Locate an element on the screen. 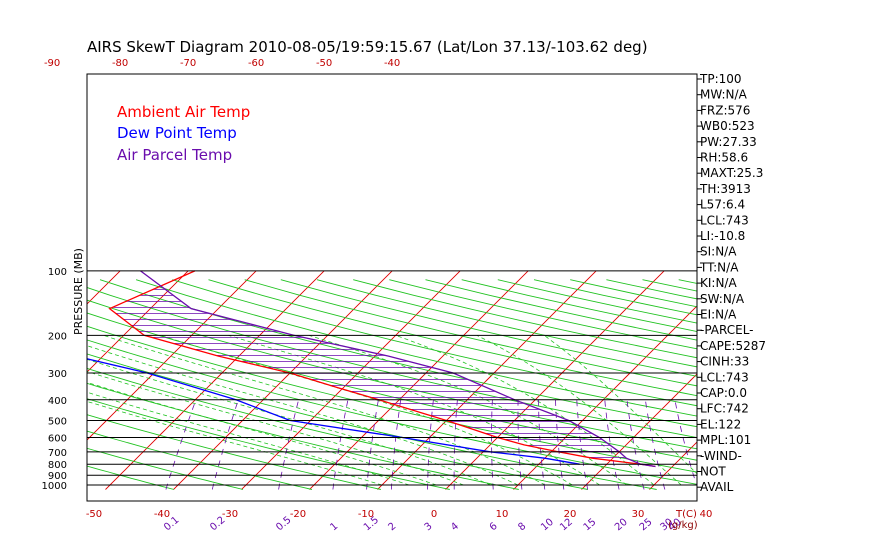  pressure-tick-label: 200 is located at coordinates (57, 336).